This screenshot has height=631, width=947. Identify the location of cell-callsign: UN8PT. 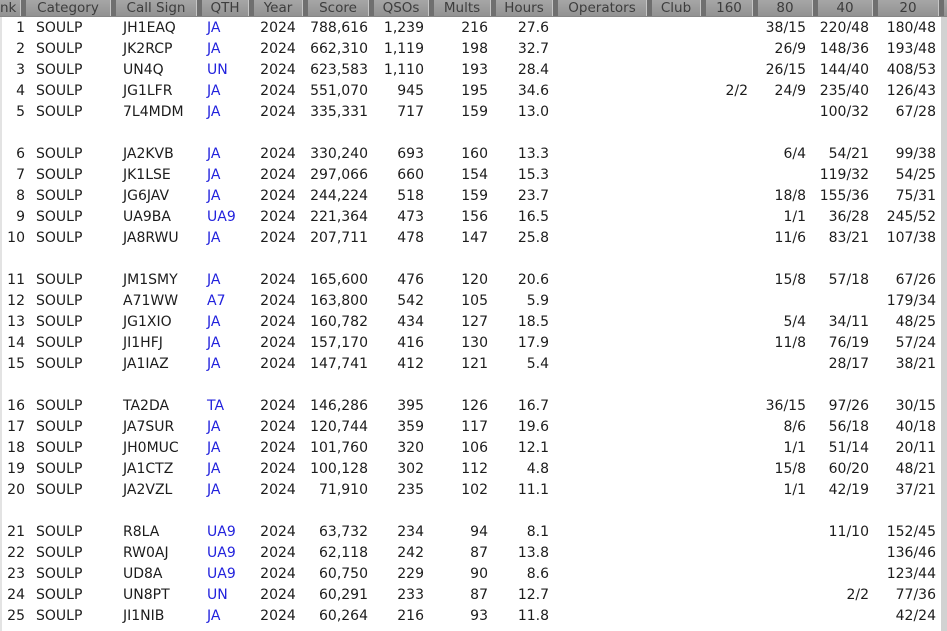
(146, 594).